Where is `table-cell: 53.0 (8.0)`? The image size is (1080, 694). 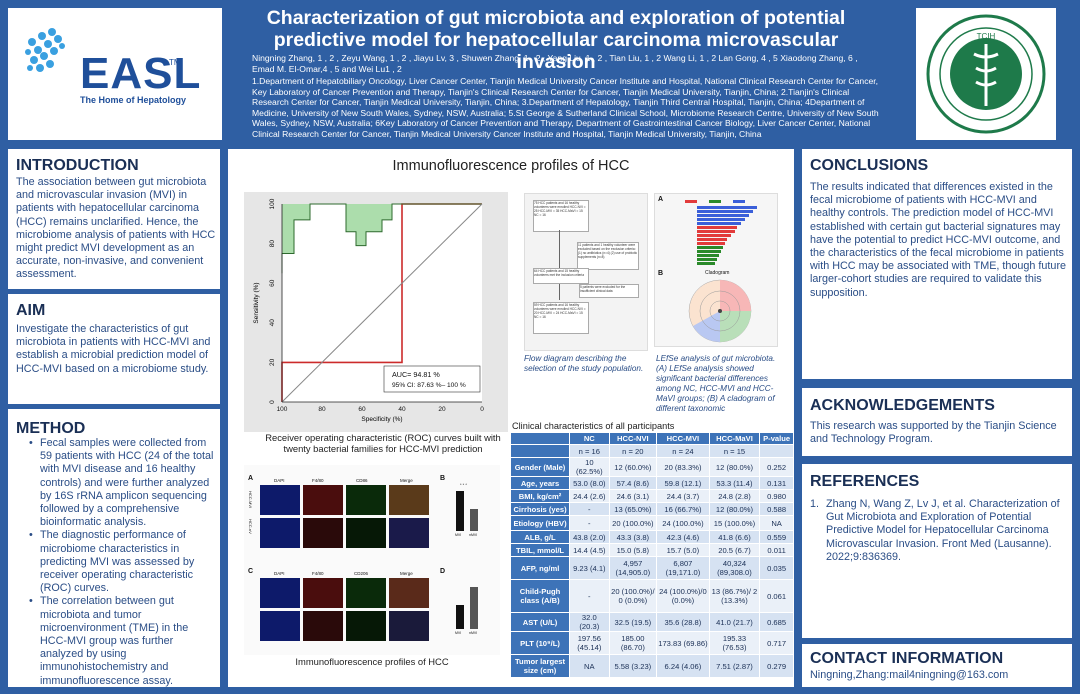 table-cell: 53.0 (8.0) is located at coordinates (589, 483).